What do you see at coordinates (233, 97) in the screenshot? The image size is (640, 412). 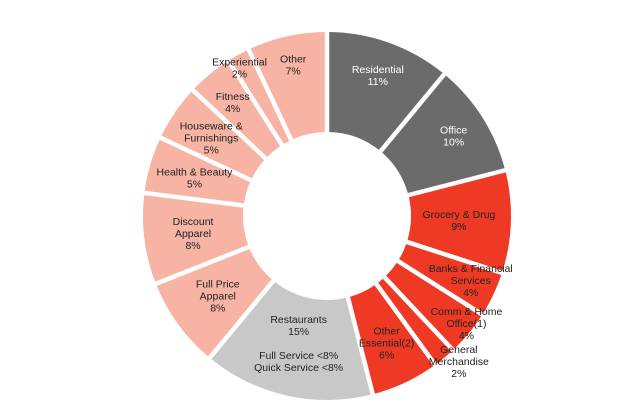 I see `segment-name-label: Fitness` at bounding box center [233, 97].